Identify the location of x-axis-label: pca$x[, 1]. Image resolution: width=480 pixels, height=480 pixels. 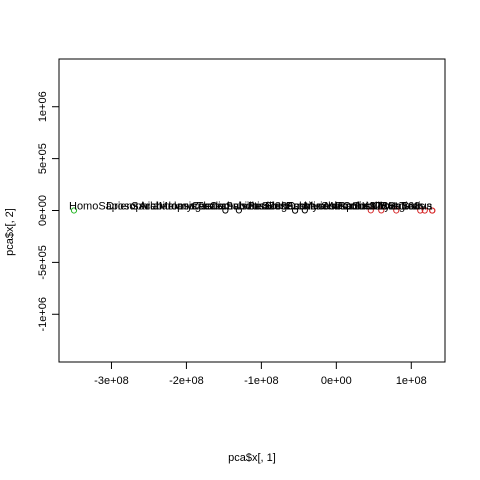
(252, 458).